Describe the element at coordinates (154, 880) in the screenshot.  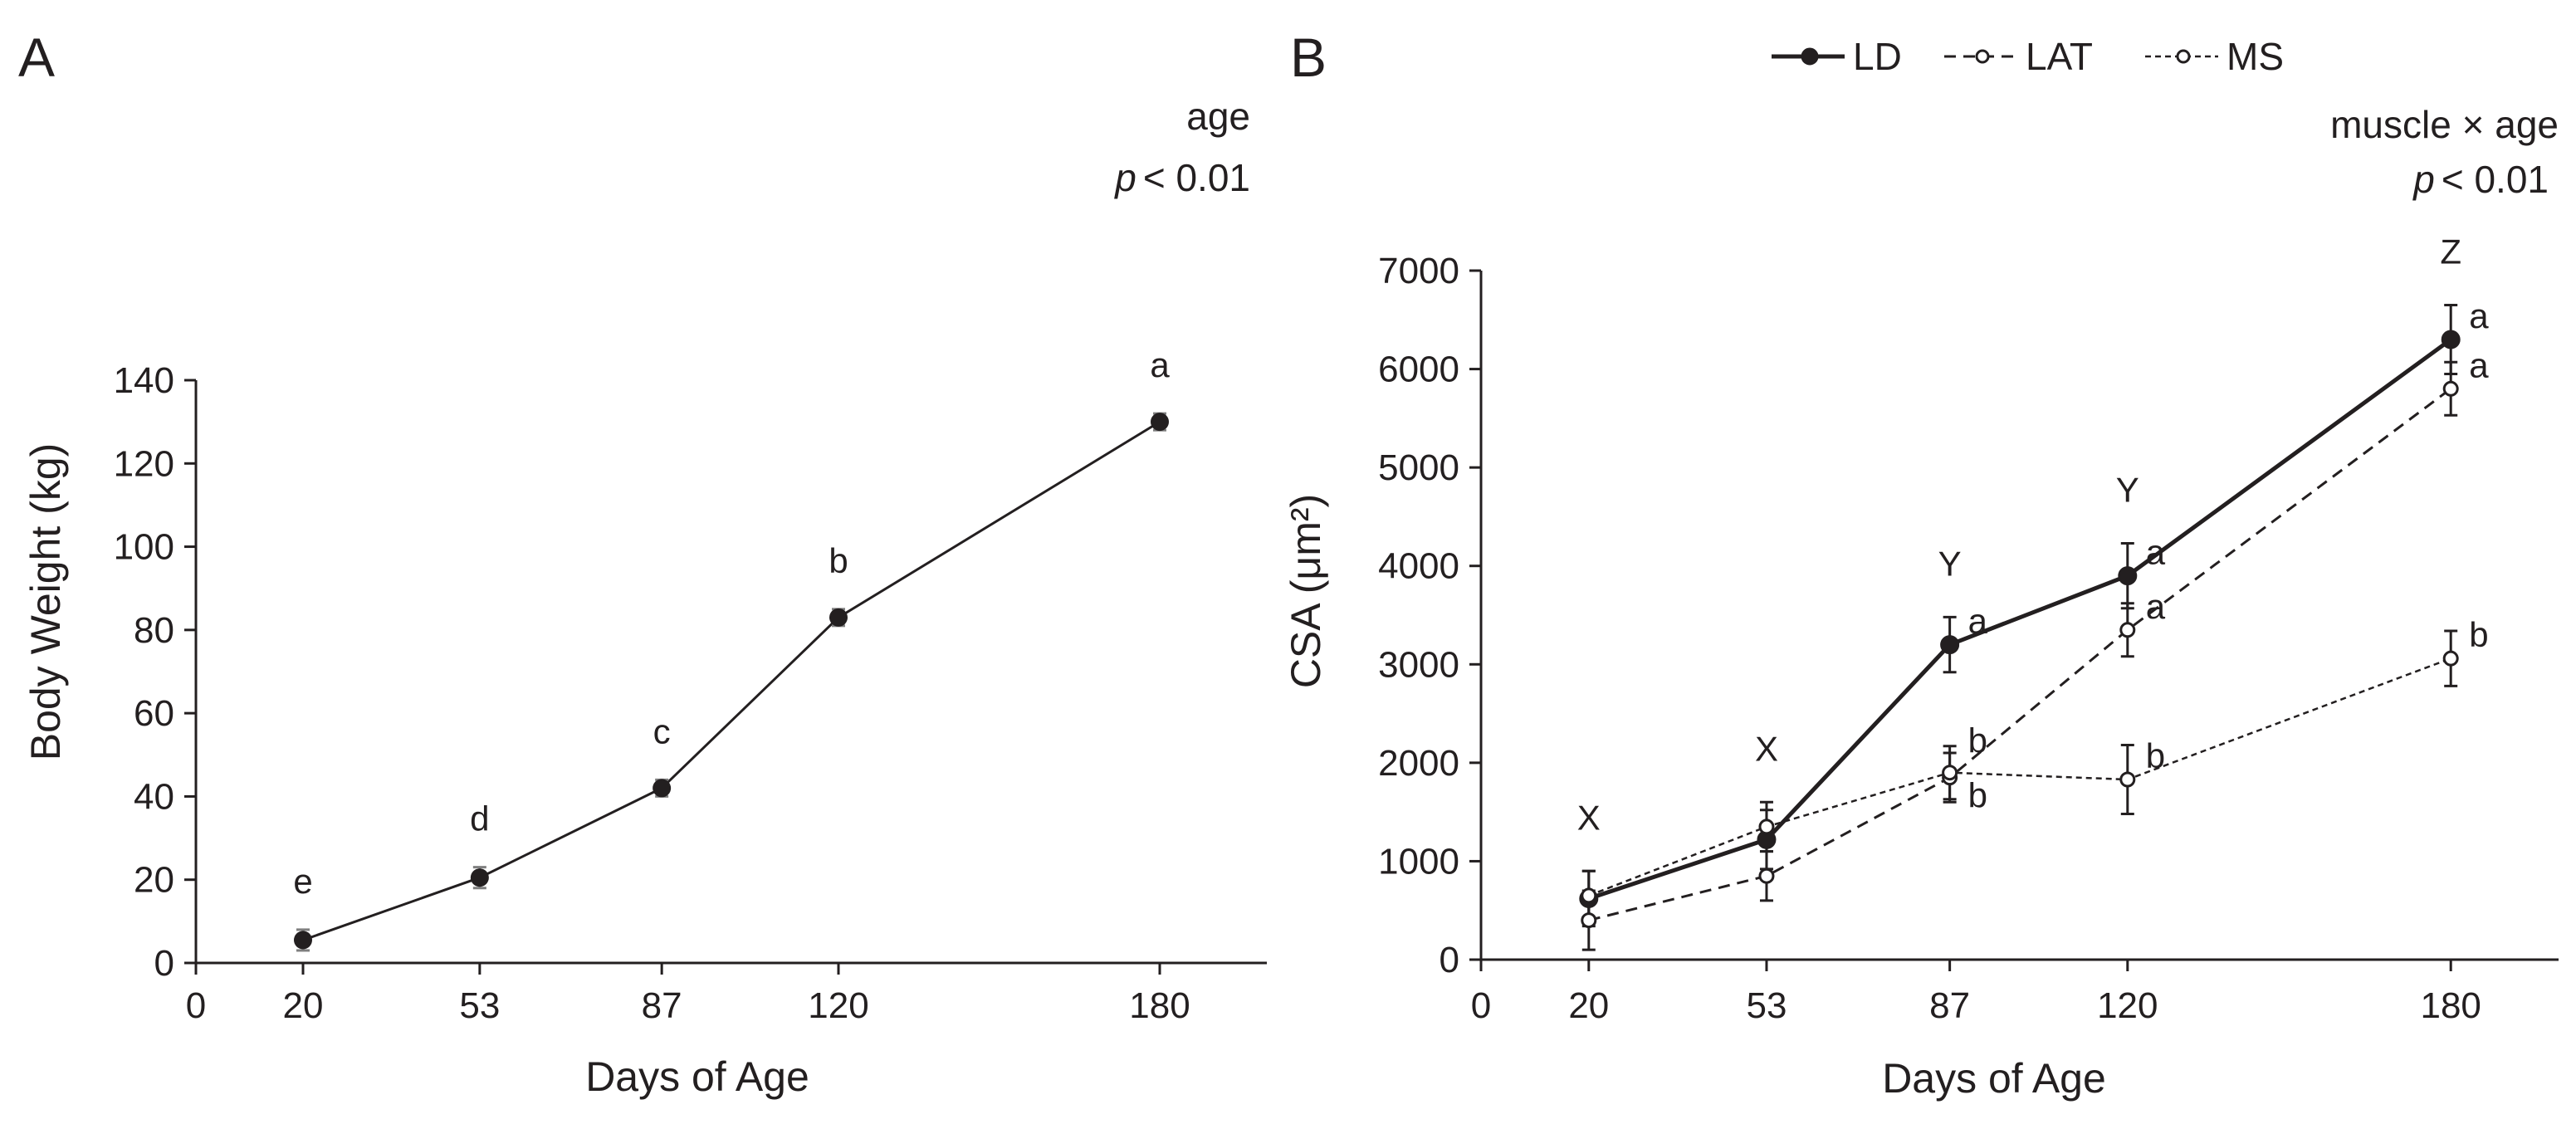
I see `y-tick-label: 20` at that location.